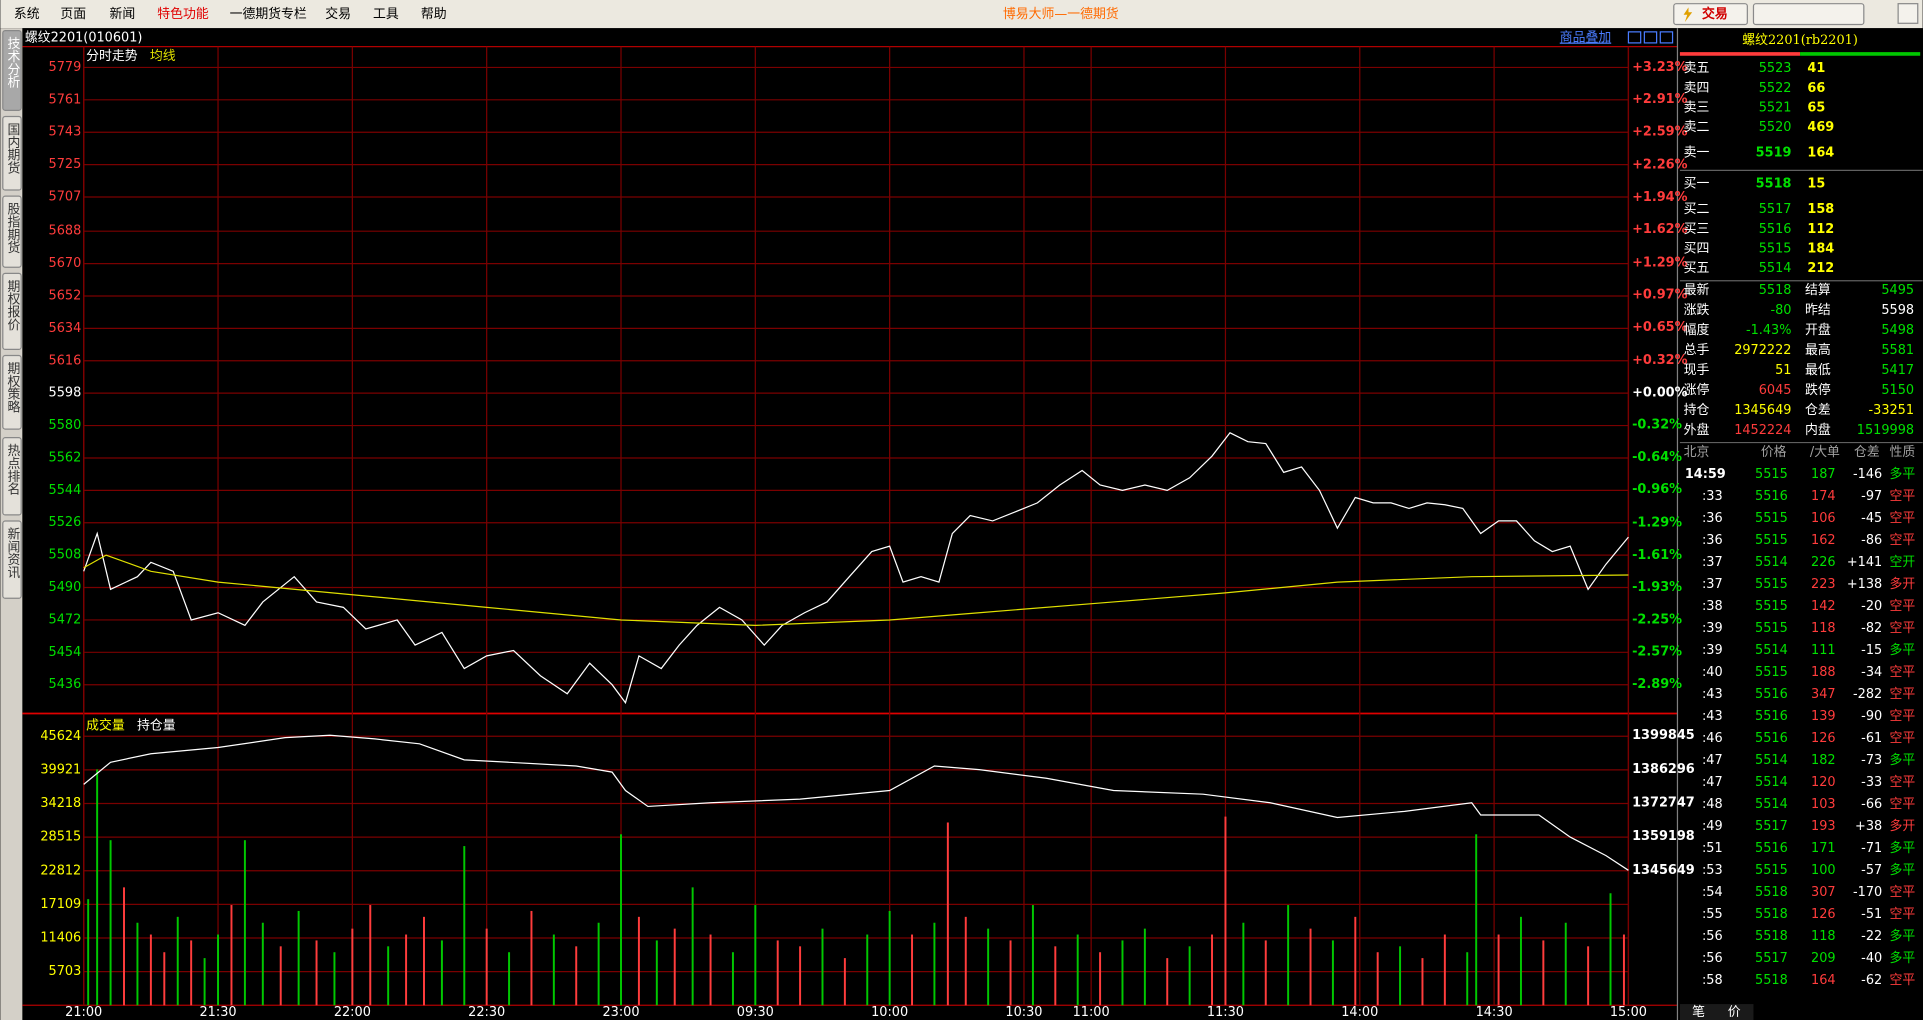  What do you see at coordinates (1657, 555) in the screenshot?
I see `y2-tick-label: -1.61%` at bounding box center [1657, 555].